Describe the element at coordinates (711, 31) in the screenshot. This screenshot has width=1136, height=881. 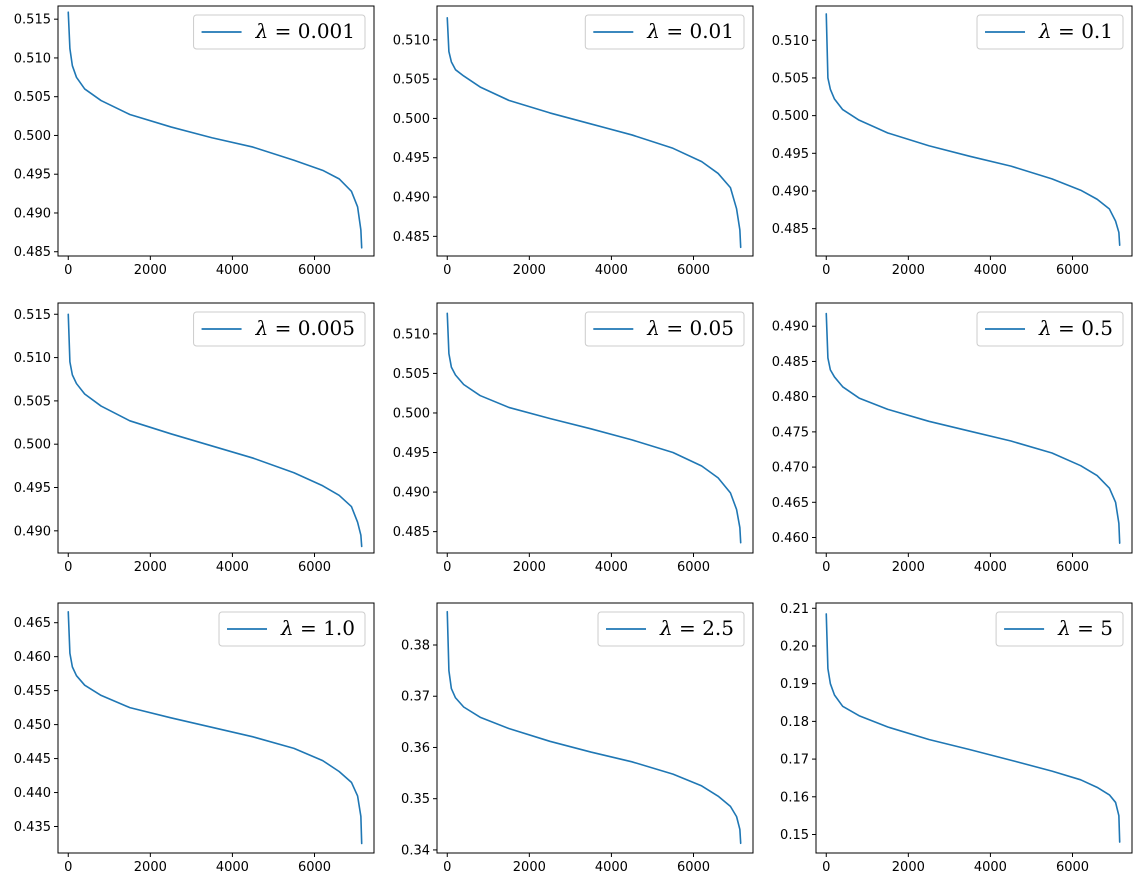
I see `legend-value: 0.01` at that location.